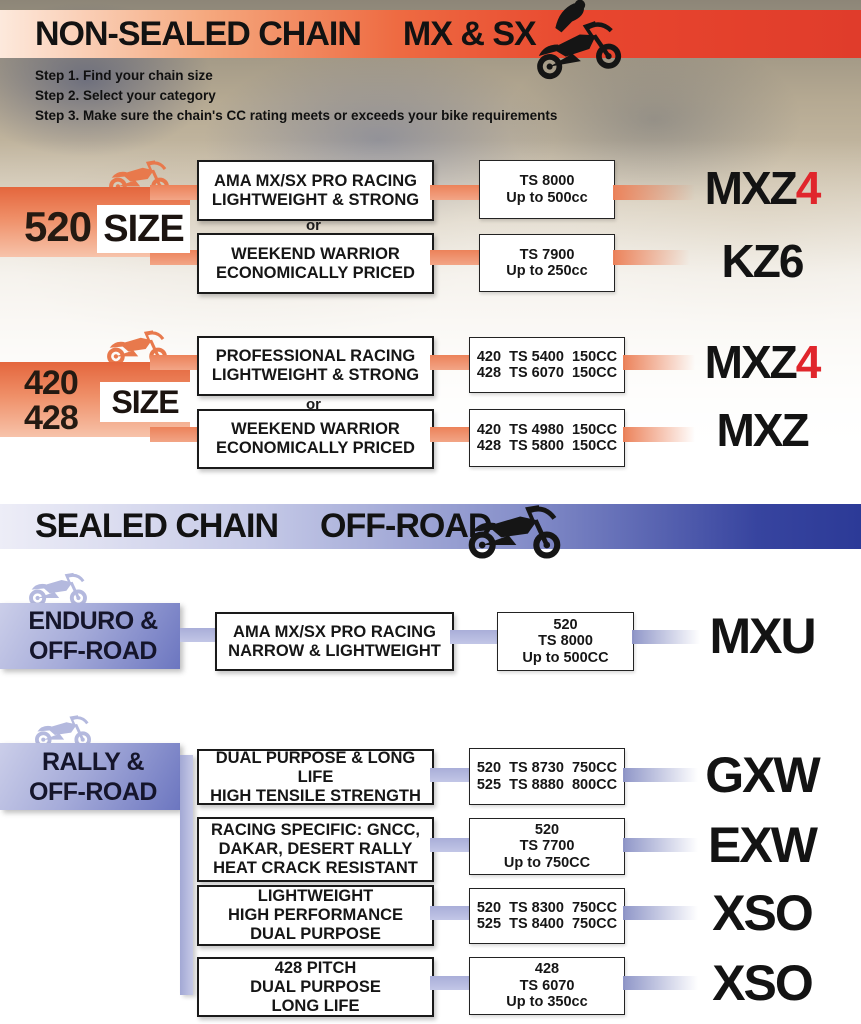  What do you see at coordinates (51, 383) in the screenshot?
I see `size-420-number: 420` at bounding box center [51, 383].